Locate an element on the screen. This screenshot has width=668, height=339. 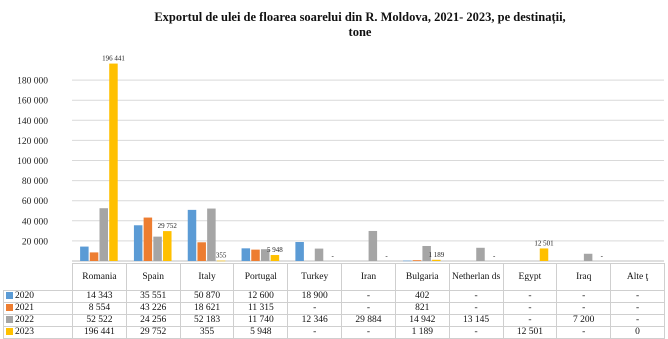
y-tick-label: 120 000 is located at coordinates (32, 142).